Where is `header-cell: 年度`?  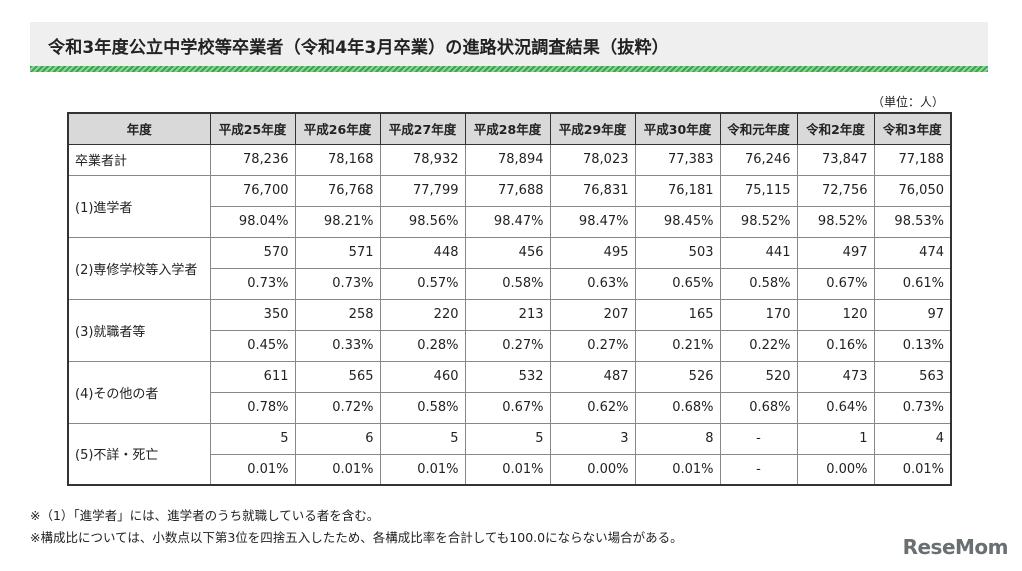
header-cell: 年度 is located at coordinates (139, 128).